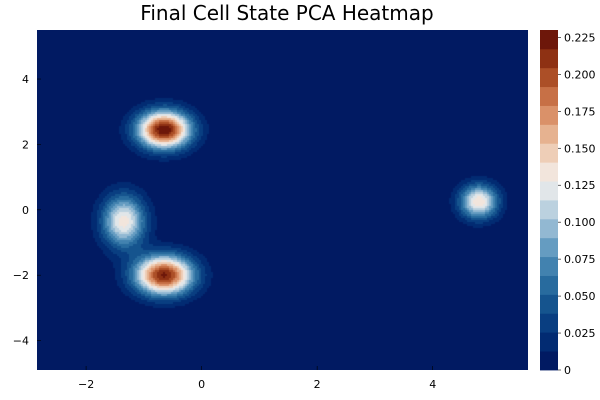  I want to click on colorbar-tick-label: 0.175, so click(580, 111).